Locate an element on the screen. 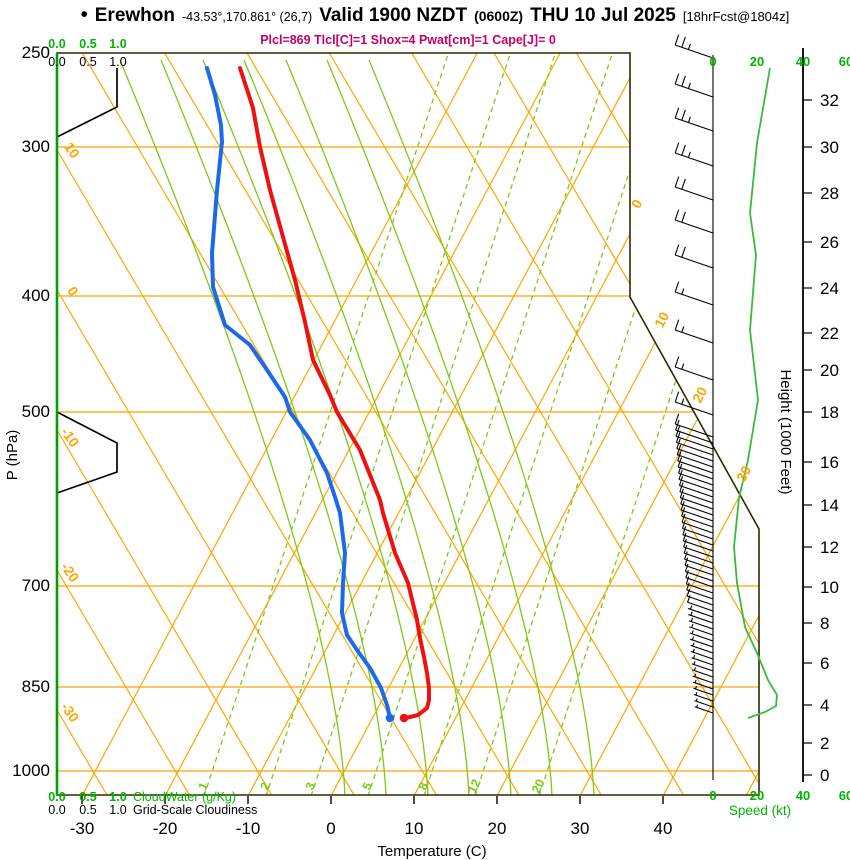 The image size is (850, 860). height-tick-label: 4 is located at coordinates (824, 705).